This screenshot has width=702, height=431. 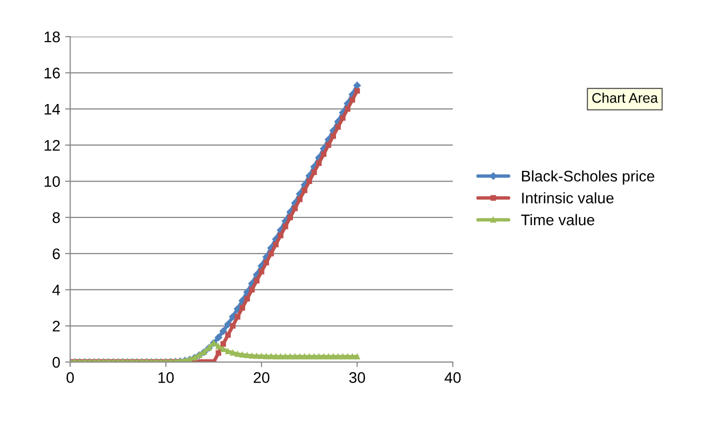 What do you see at coordinates (52, 37) in the screenshot?
I see `y-tick-label: 18` at bounding box center [52, 37].